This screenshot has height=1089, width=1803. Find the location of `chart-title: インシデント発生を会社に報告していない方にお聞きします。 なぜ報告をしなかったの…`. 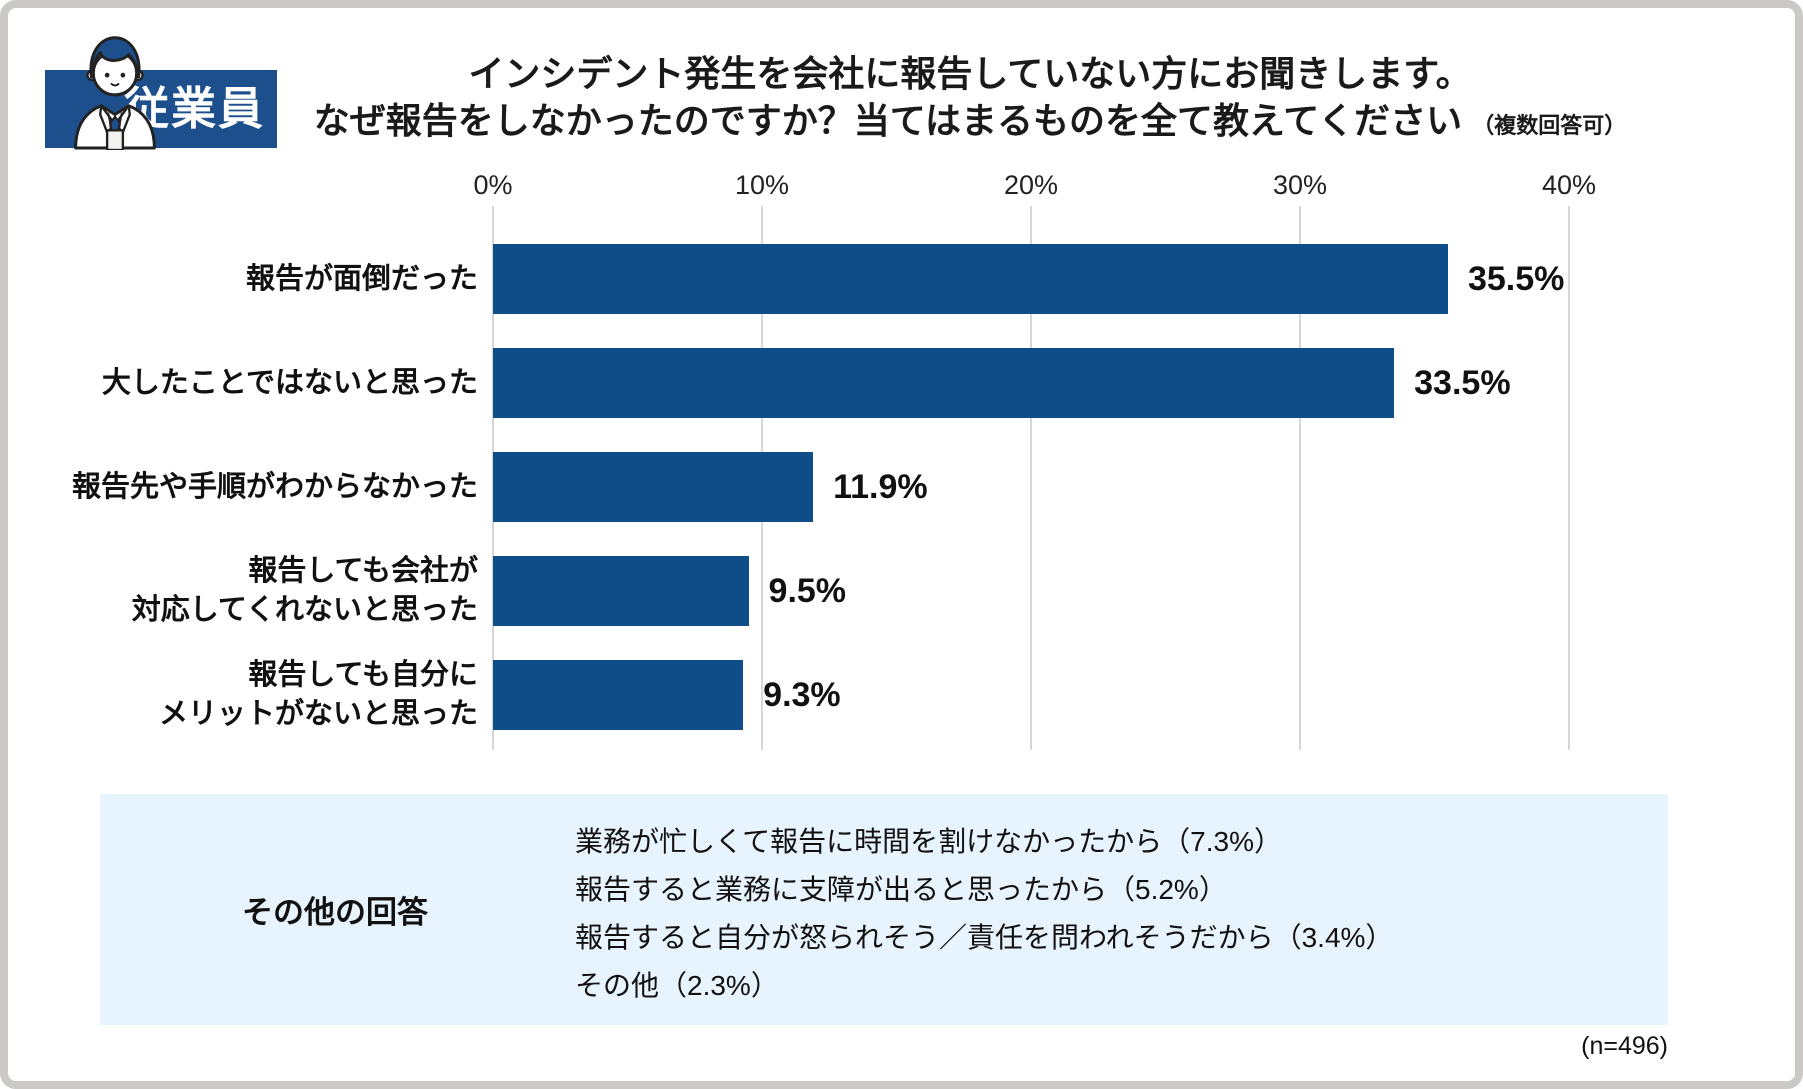

chart-title: インシデント発生を会社に報告していない方にお聞きします。 なぜ報告をしなかったの… is located at coordinates (970, 99).